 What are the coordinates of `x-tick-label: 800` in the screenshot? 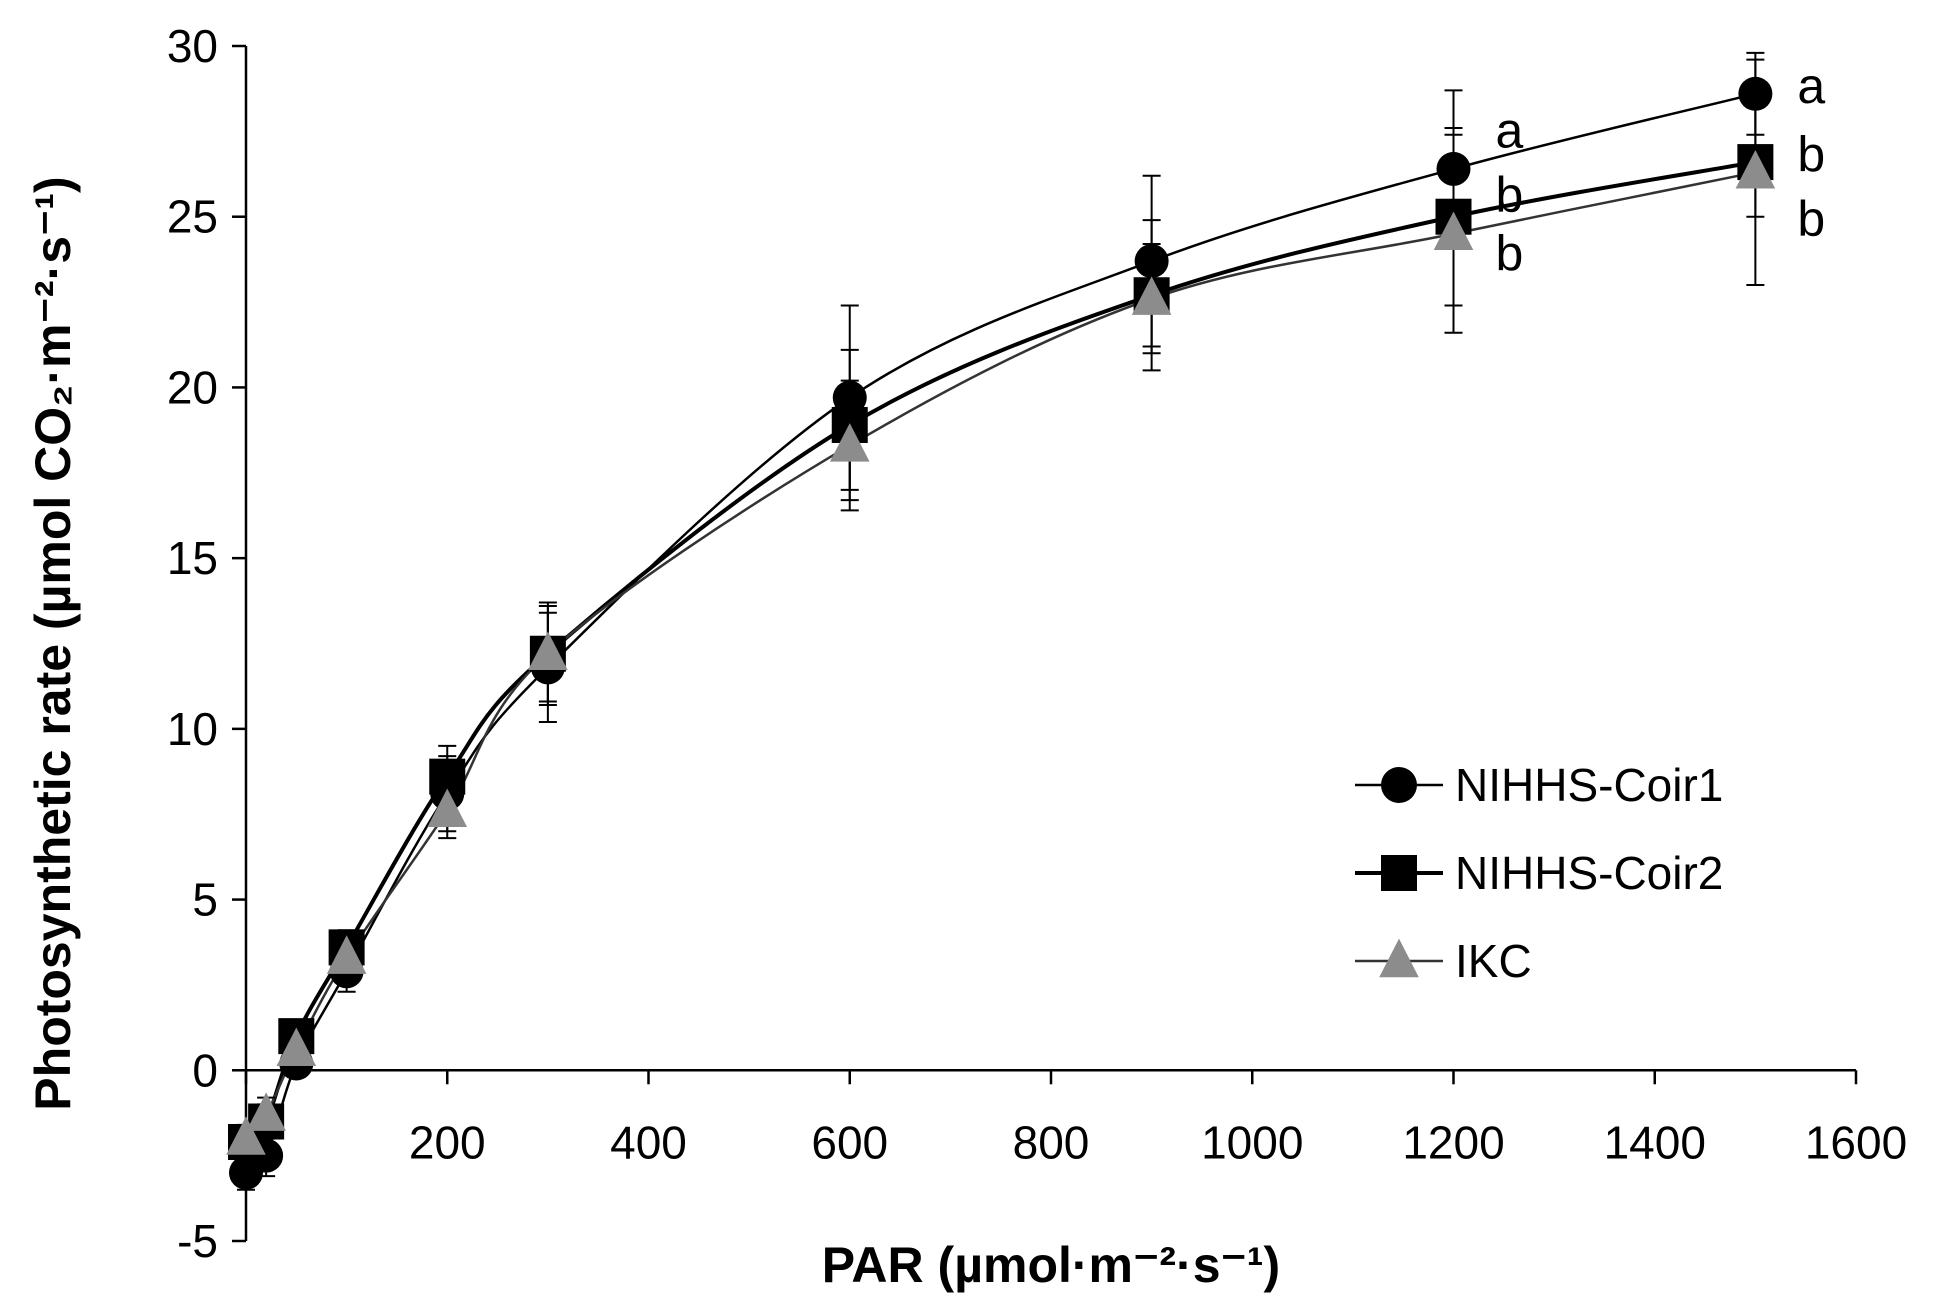 It's located at (1051, 1142).